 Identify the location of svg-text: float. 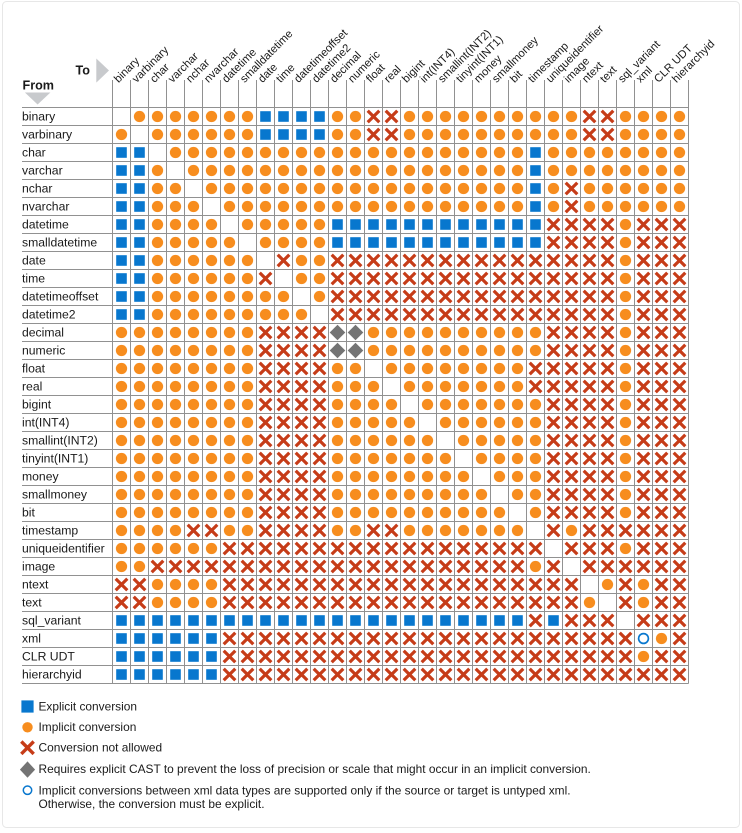
(34, 369).